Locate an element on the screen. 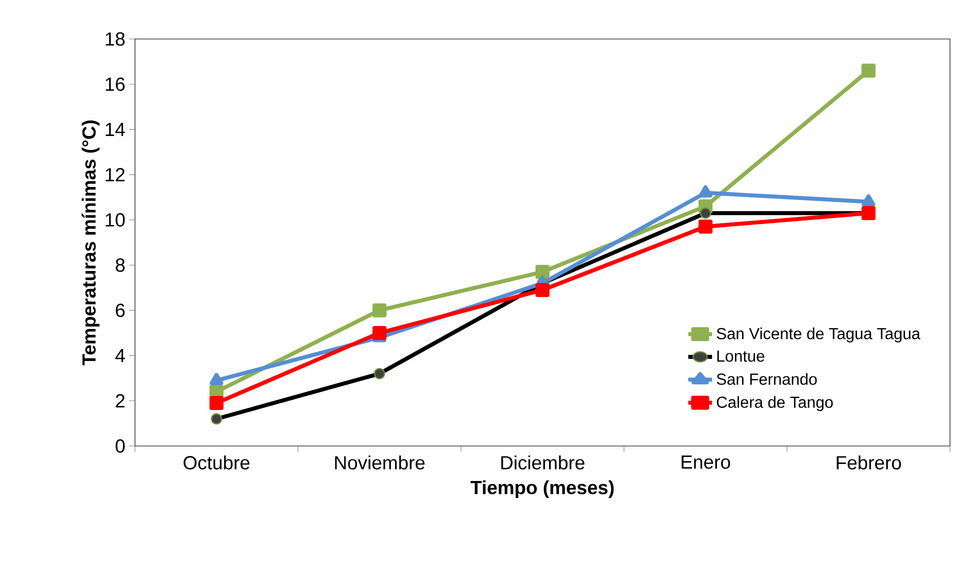 This screenshot has width=956, height=579. legend-label: Lontue is located at coordinates (740, 356).